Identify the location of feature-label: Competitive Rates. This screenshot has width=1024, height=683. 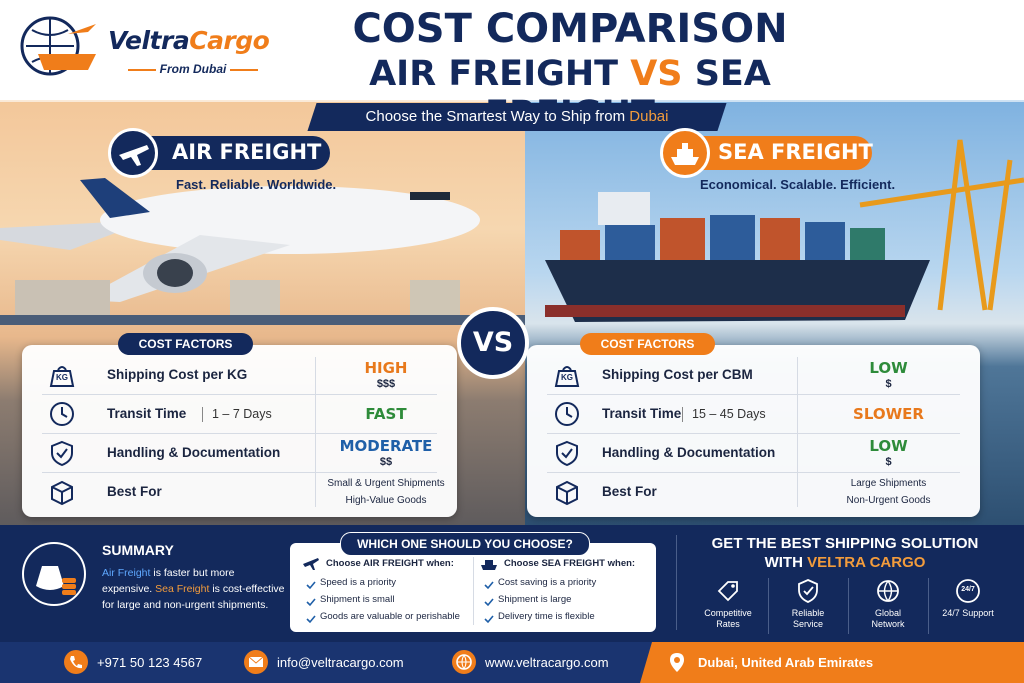
(728, 618).